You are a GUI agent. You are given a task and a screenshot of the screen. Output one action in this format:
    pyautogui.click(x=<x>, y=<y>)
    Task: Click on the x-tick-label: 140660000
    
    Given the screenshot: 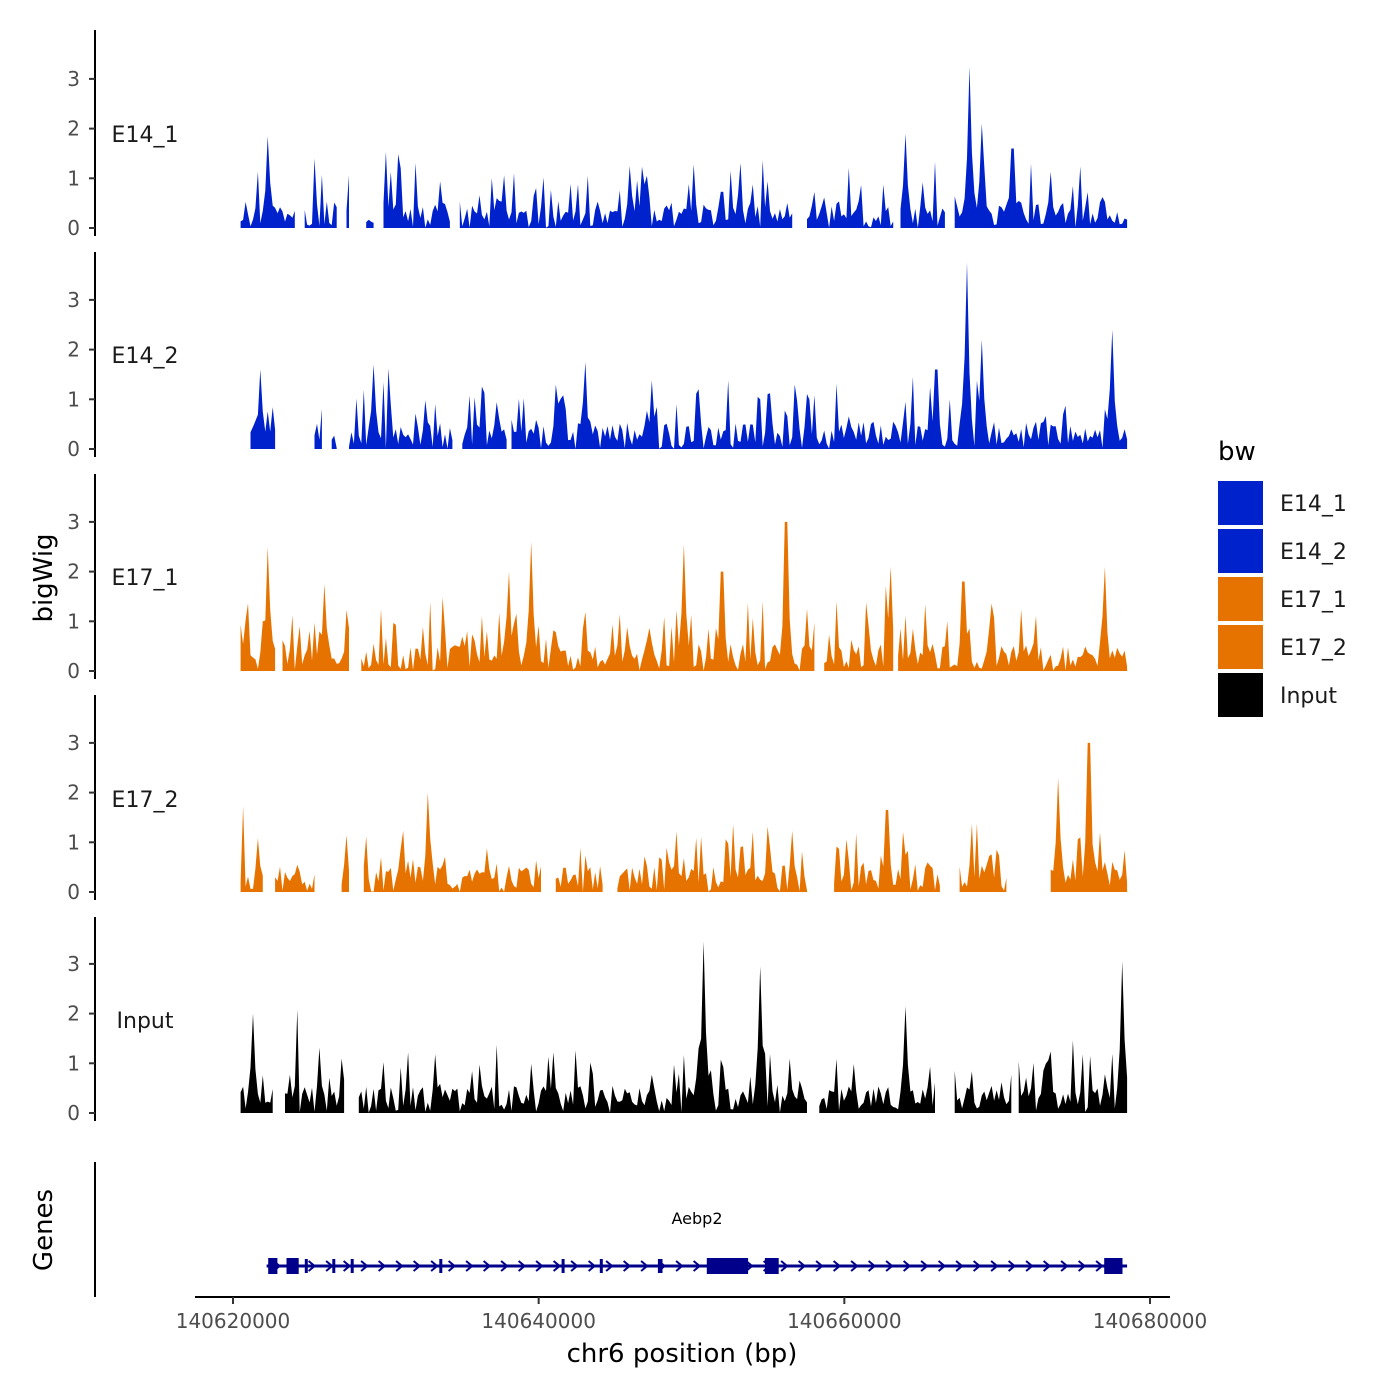 What is the action you would take?
    pyautogui.click(x=844, y=1321)
    